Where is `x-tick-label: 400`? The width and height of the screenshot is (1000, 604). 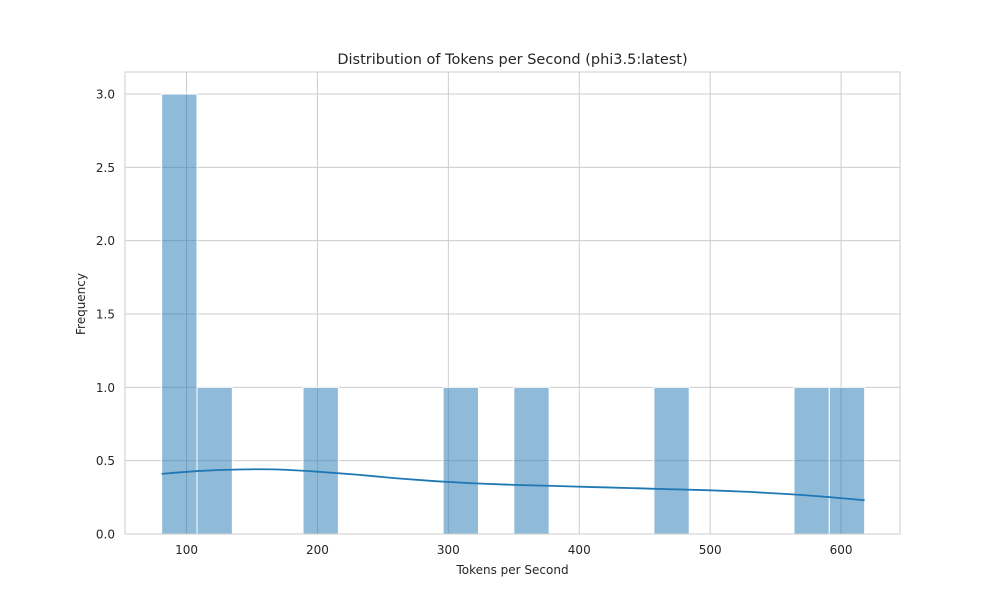 x-tick-label: 400 is located at coordinates (579, 550).